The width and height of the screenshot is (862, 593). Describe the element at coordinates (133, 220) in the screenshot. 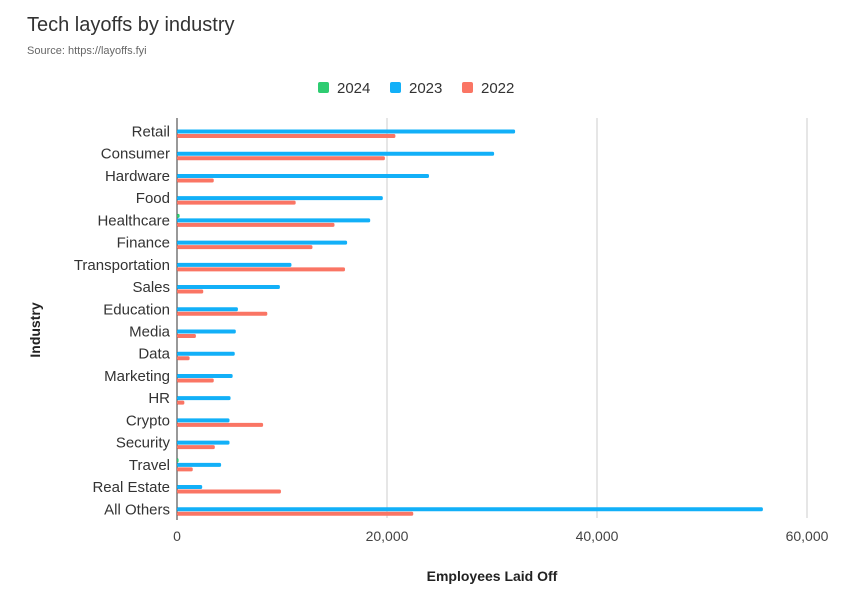

I see `category-label: Healthcare` at that location.